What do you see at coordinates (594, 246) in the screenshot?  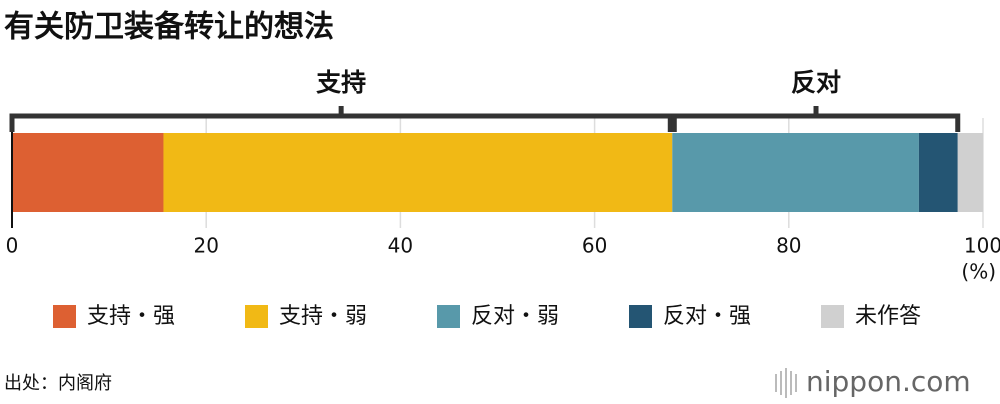 I see `x-tick-label: 60` at bounding box center [594, 246].